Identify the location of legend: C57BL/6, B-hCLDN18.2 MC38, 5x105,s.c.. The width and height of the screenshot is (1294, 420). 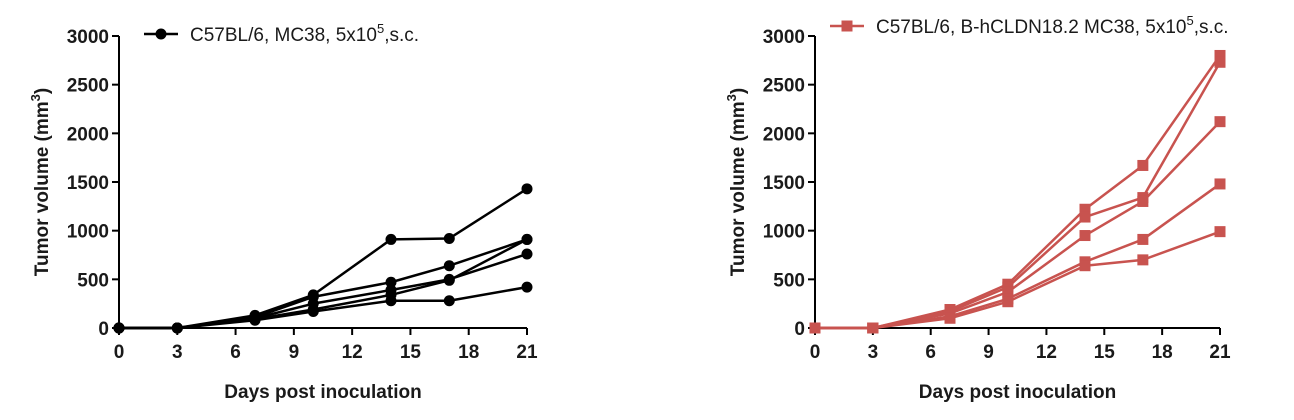
(1029, 25).